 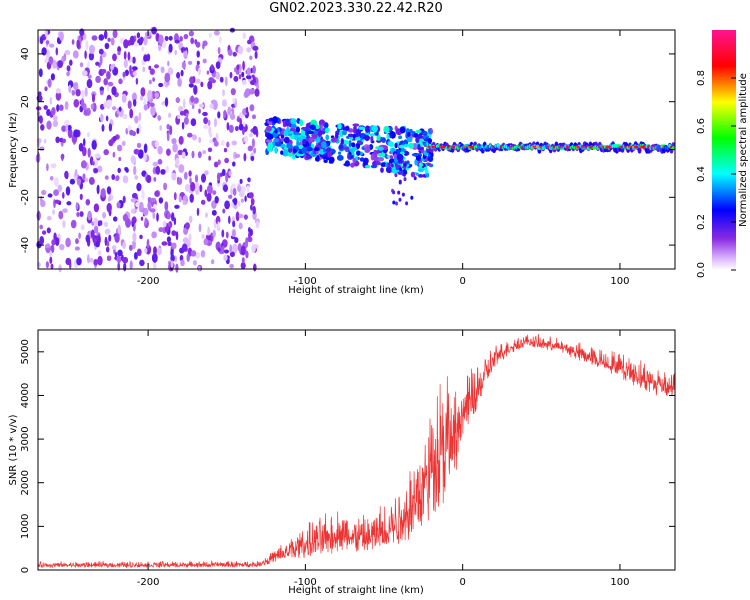 I want to click on colorbar-gradient, so click(x=724, y=150).